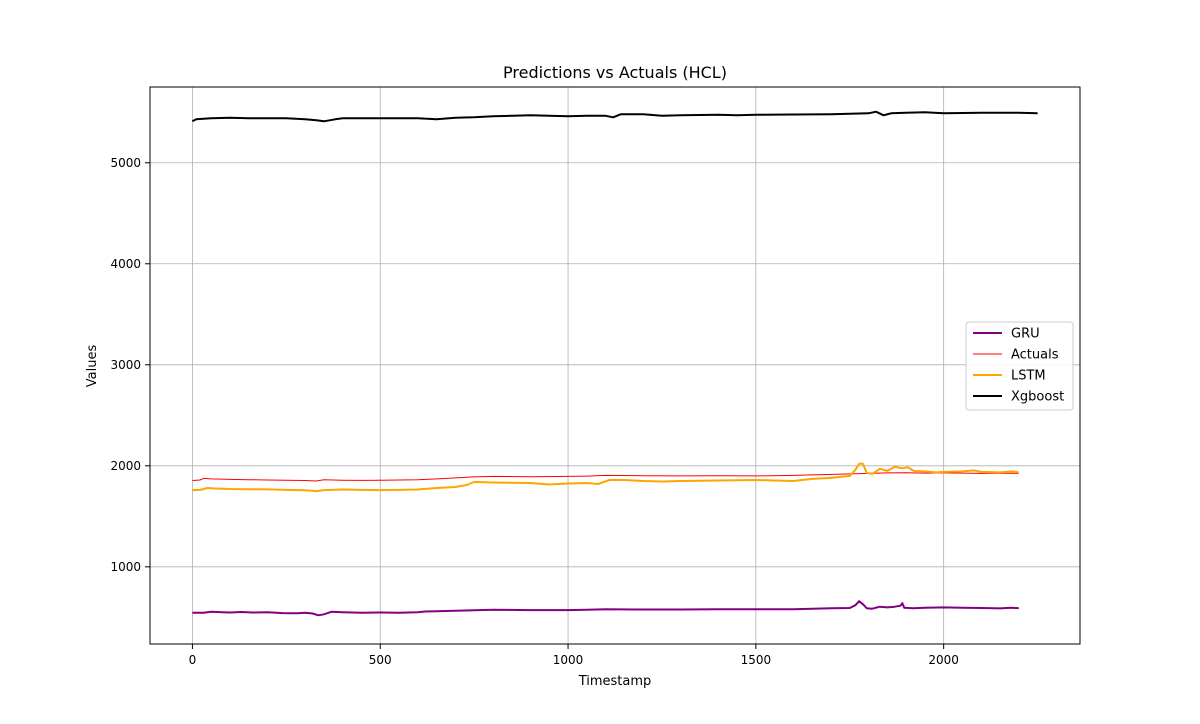  What do you see at coordinates (1035, 355) in the screenshot?
I see `legend-label-actuals: Actuals` at bounding box center [1035, 355].